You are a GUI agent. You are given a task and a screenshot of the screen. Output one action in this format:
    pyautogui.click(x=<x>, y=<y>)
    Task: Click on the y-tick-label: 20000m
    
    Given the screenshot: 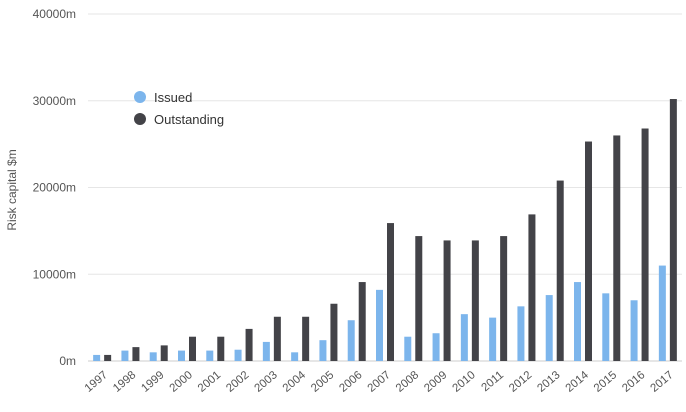 What is the action you would take?
    pyautogui.click(x=54, y=188)
    